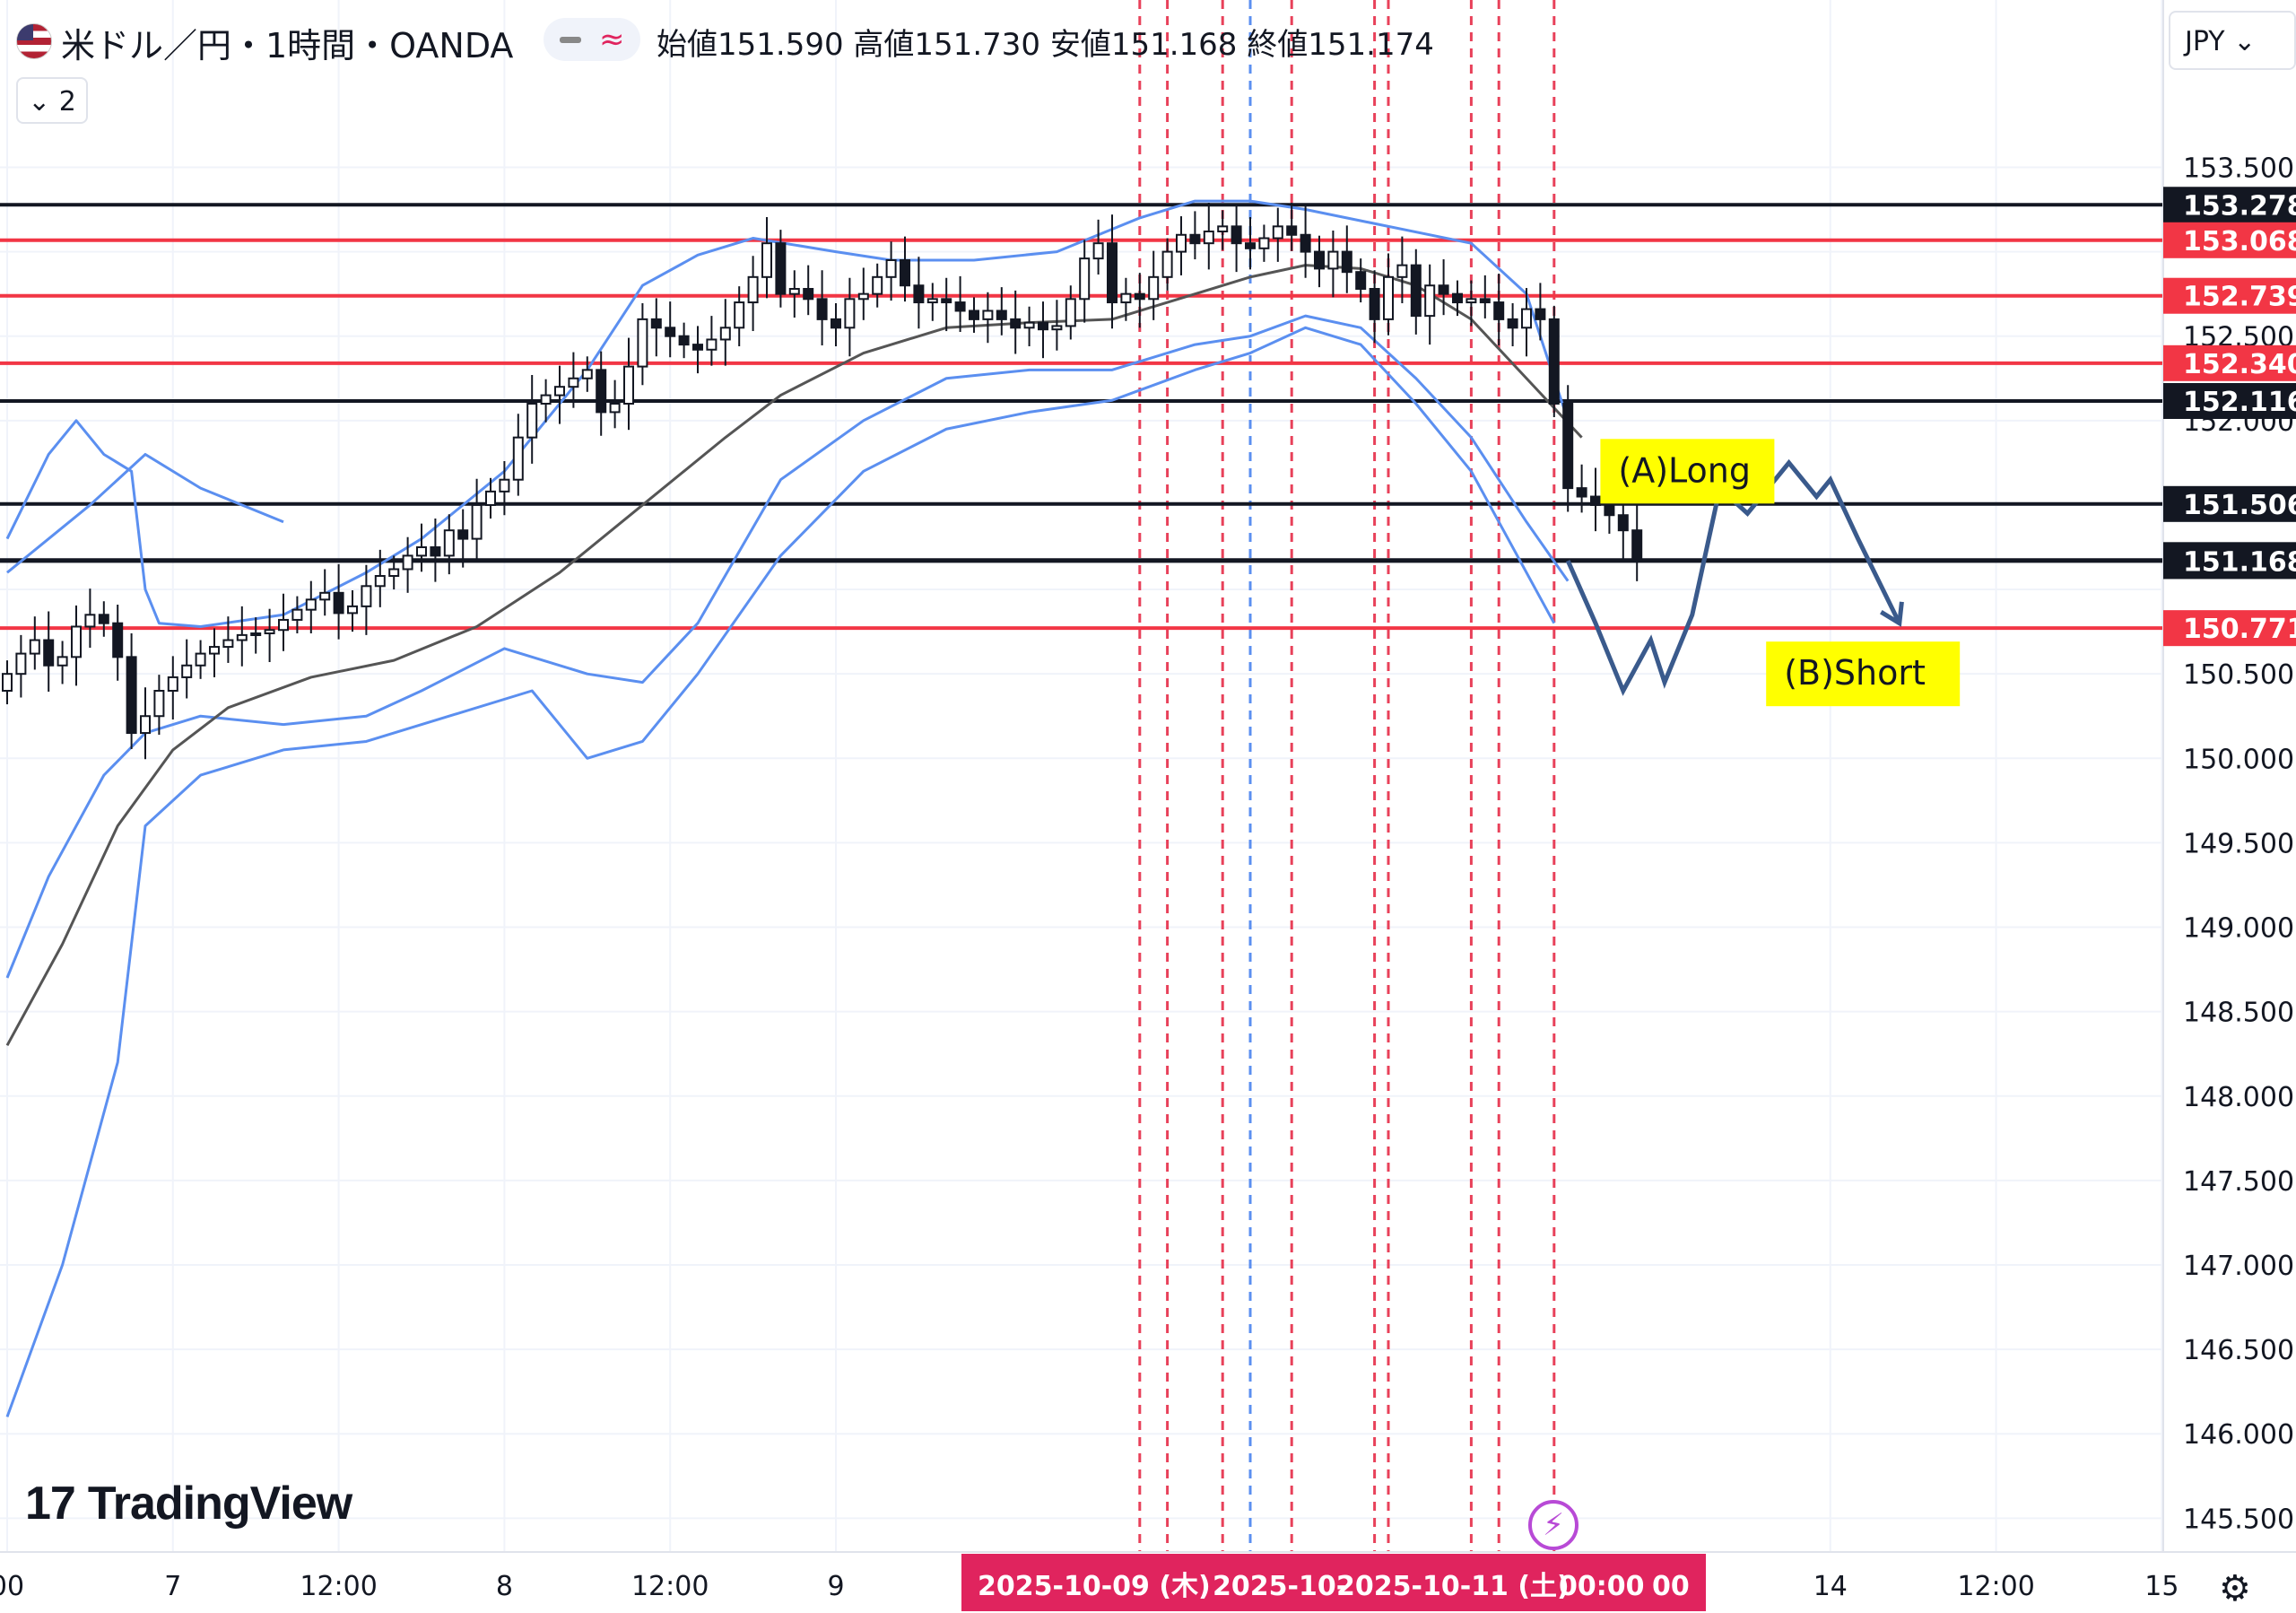 This screenshot has width=2296, height=1613. What do you see at coordinates (287, 45) in the screenshot?
I see `symbol-title: 米ドル／円・1時間・OANDA` at bounding box center [287, 45].